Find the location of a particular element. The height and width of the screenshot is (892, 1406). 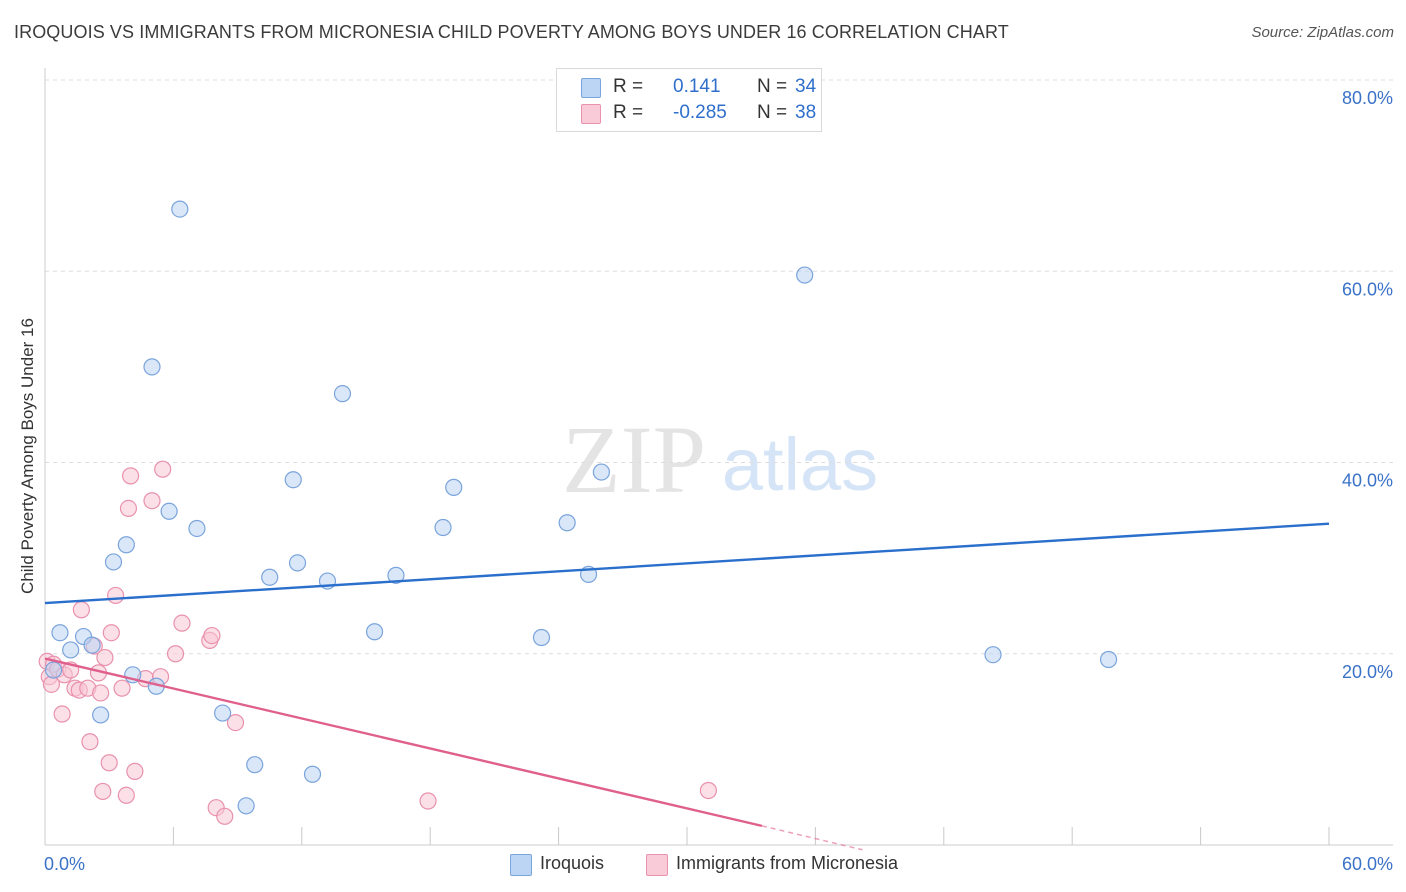

x-tick-label: 60.0% is located at coordinates (1367, 864).